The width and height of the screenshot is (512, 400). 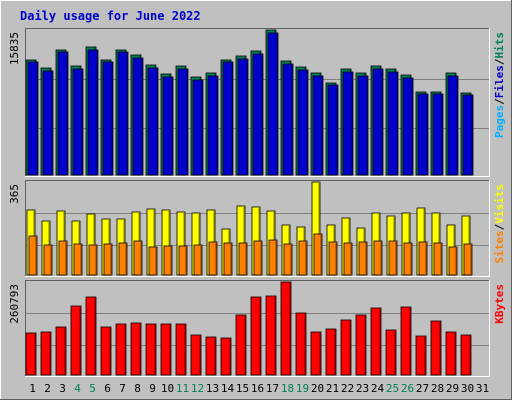 What do you see at coordinates (167, 388) in the screenshot?
I see `day-label: 10` at bounding box center [167, 388].